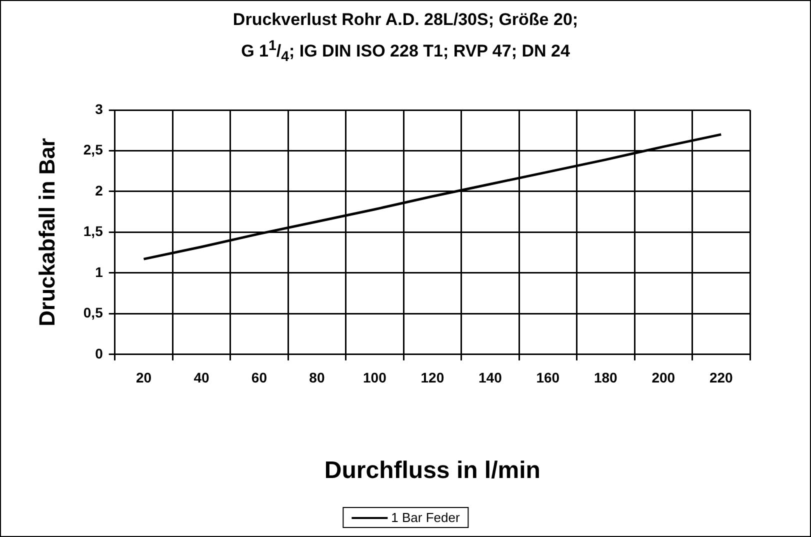  Describe the element at coordinates (93, 231) in the screenshot. I see `y-tick-label: 1,5` at that location.